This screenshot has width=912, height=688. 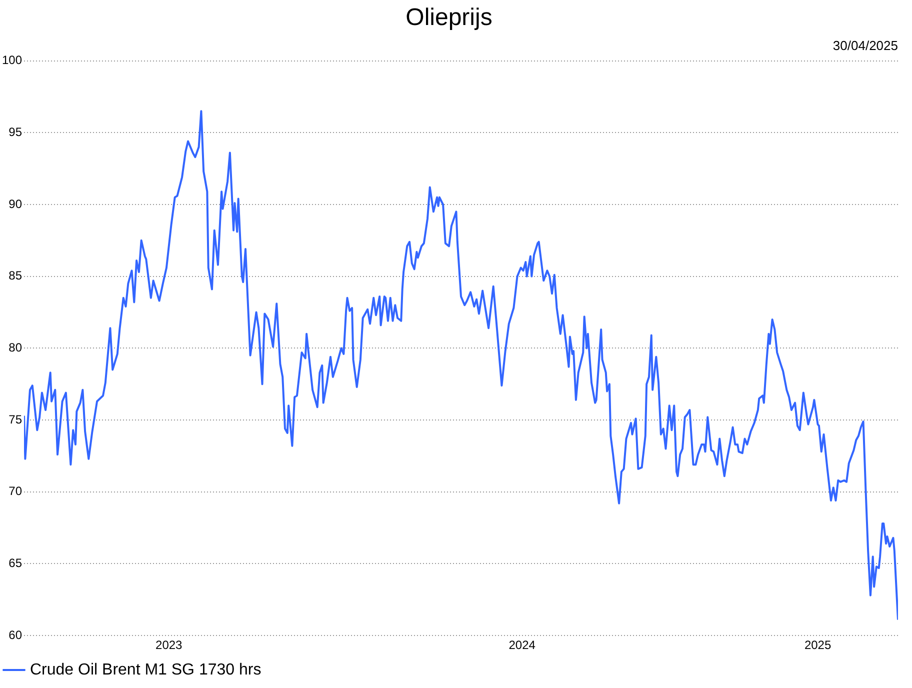 What do you see at coordinates (865, 45) in the screenshot?
I see `text: 30/04/2025` at bounding box center [865, 45].